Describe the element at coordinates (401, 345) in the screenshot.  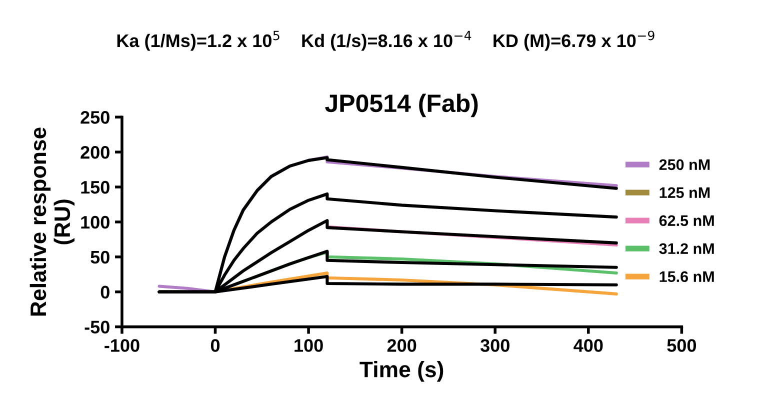
I see `x-tick-label: 200` at that location.